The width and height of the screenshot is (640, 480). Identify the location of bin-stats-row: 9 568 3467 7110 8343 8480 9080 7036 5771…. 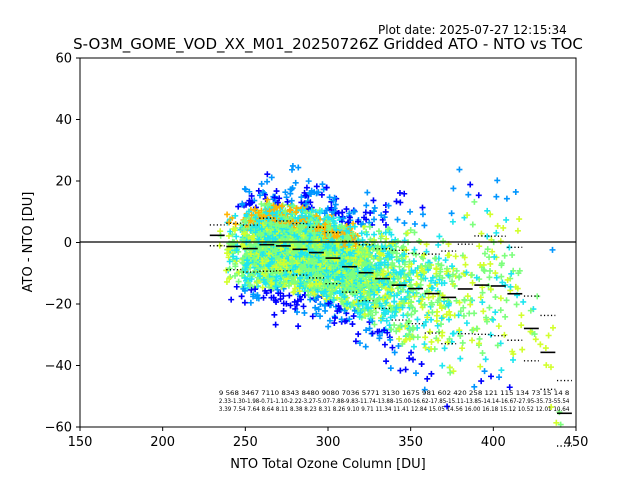
(394, 393).